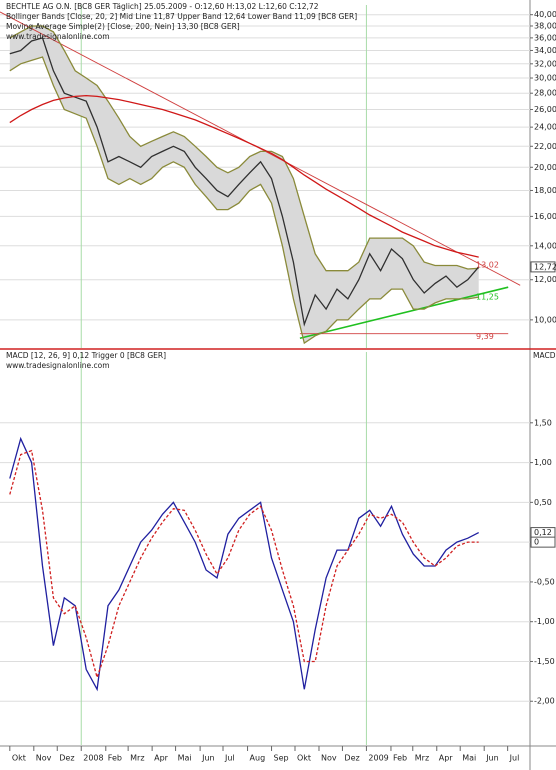 The image size is (556, 770). Describe the element at coordinates (545, 216) in the screenshot. I see `y-tick-label: 16,00` at that location.